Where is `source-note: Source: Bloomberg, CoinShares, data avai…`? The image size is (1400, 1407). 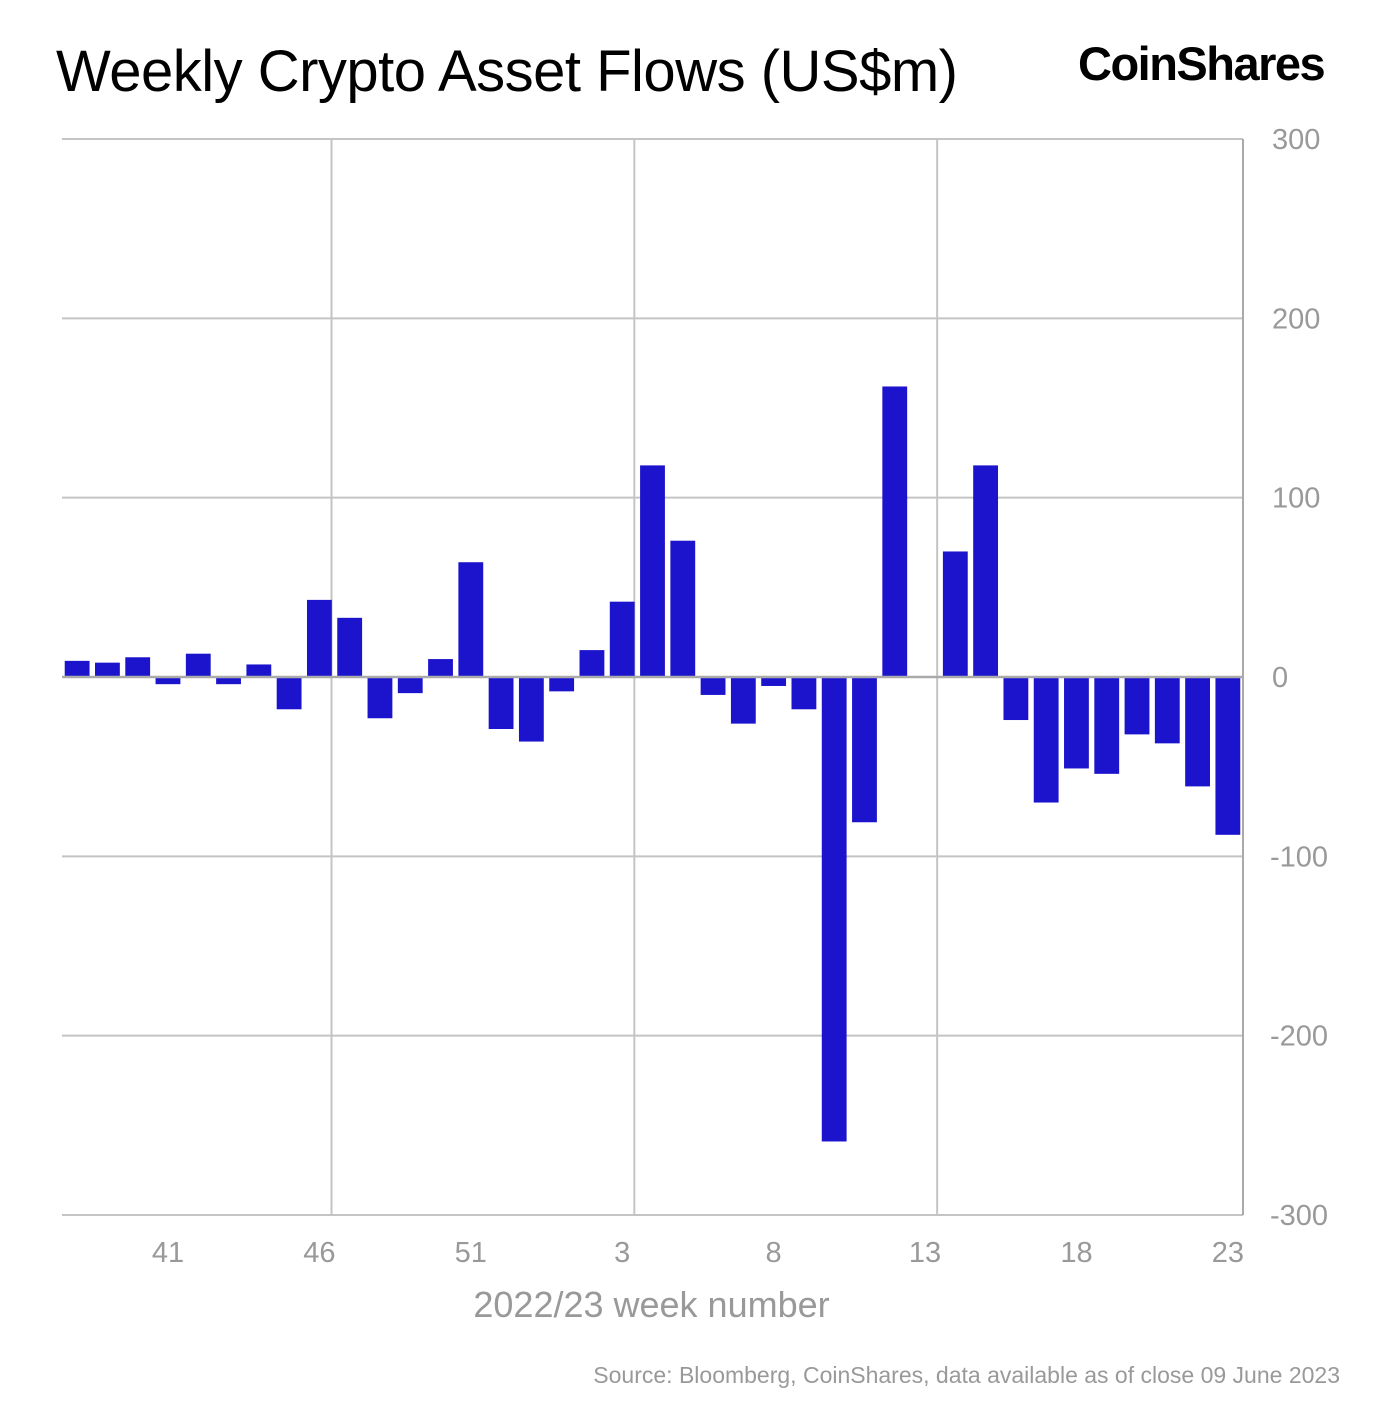 source-note: Source: Bloomberg, CoinShares, data avai… is located at coordinates (966, 1375).